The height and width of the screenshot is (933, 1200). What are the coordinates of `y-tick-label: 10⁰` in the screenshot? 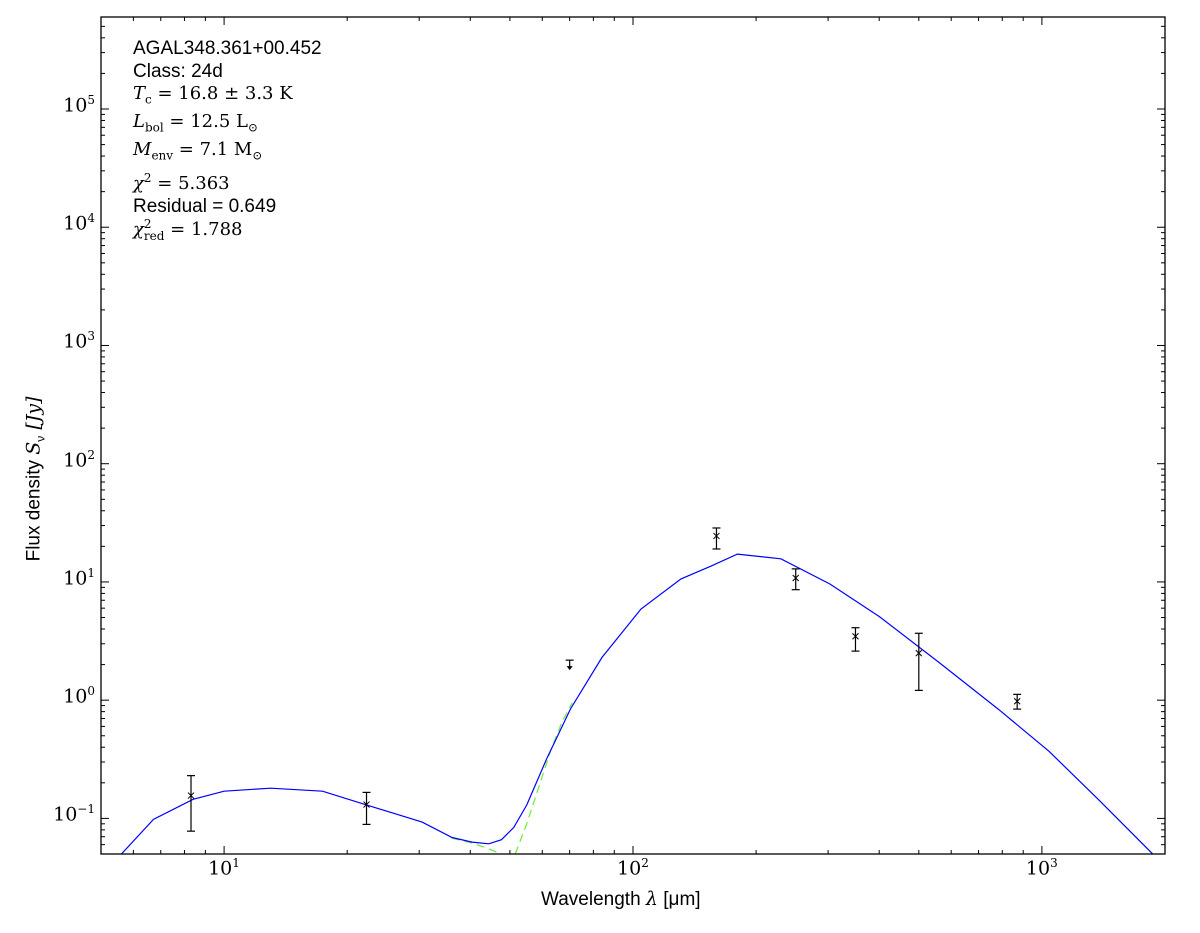 It's located at (79, 696).